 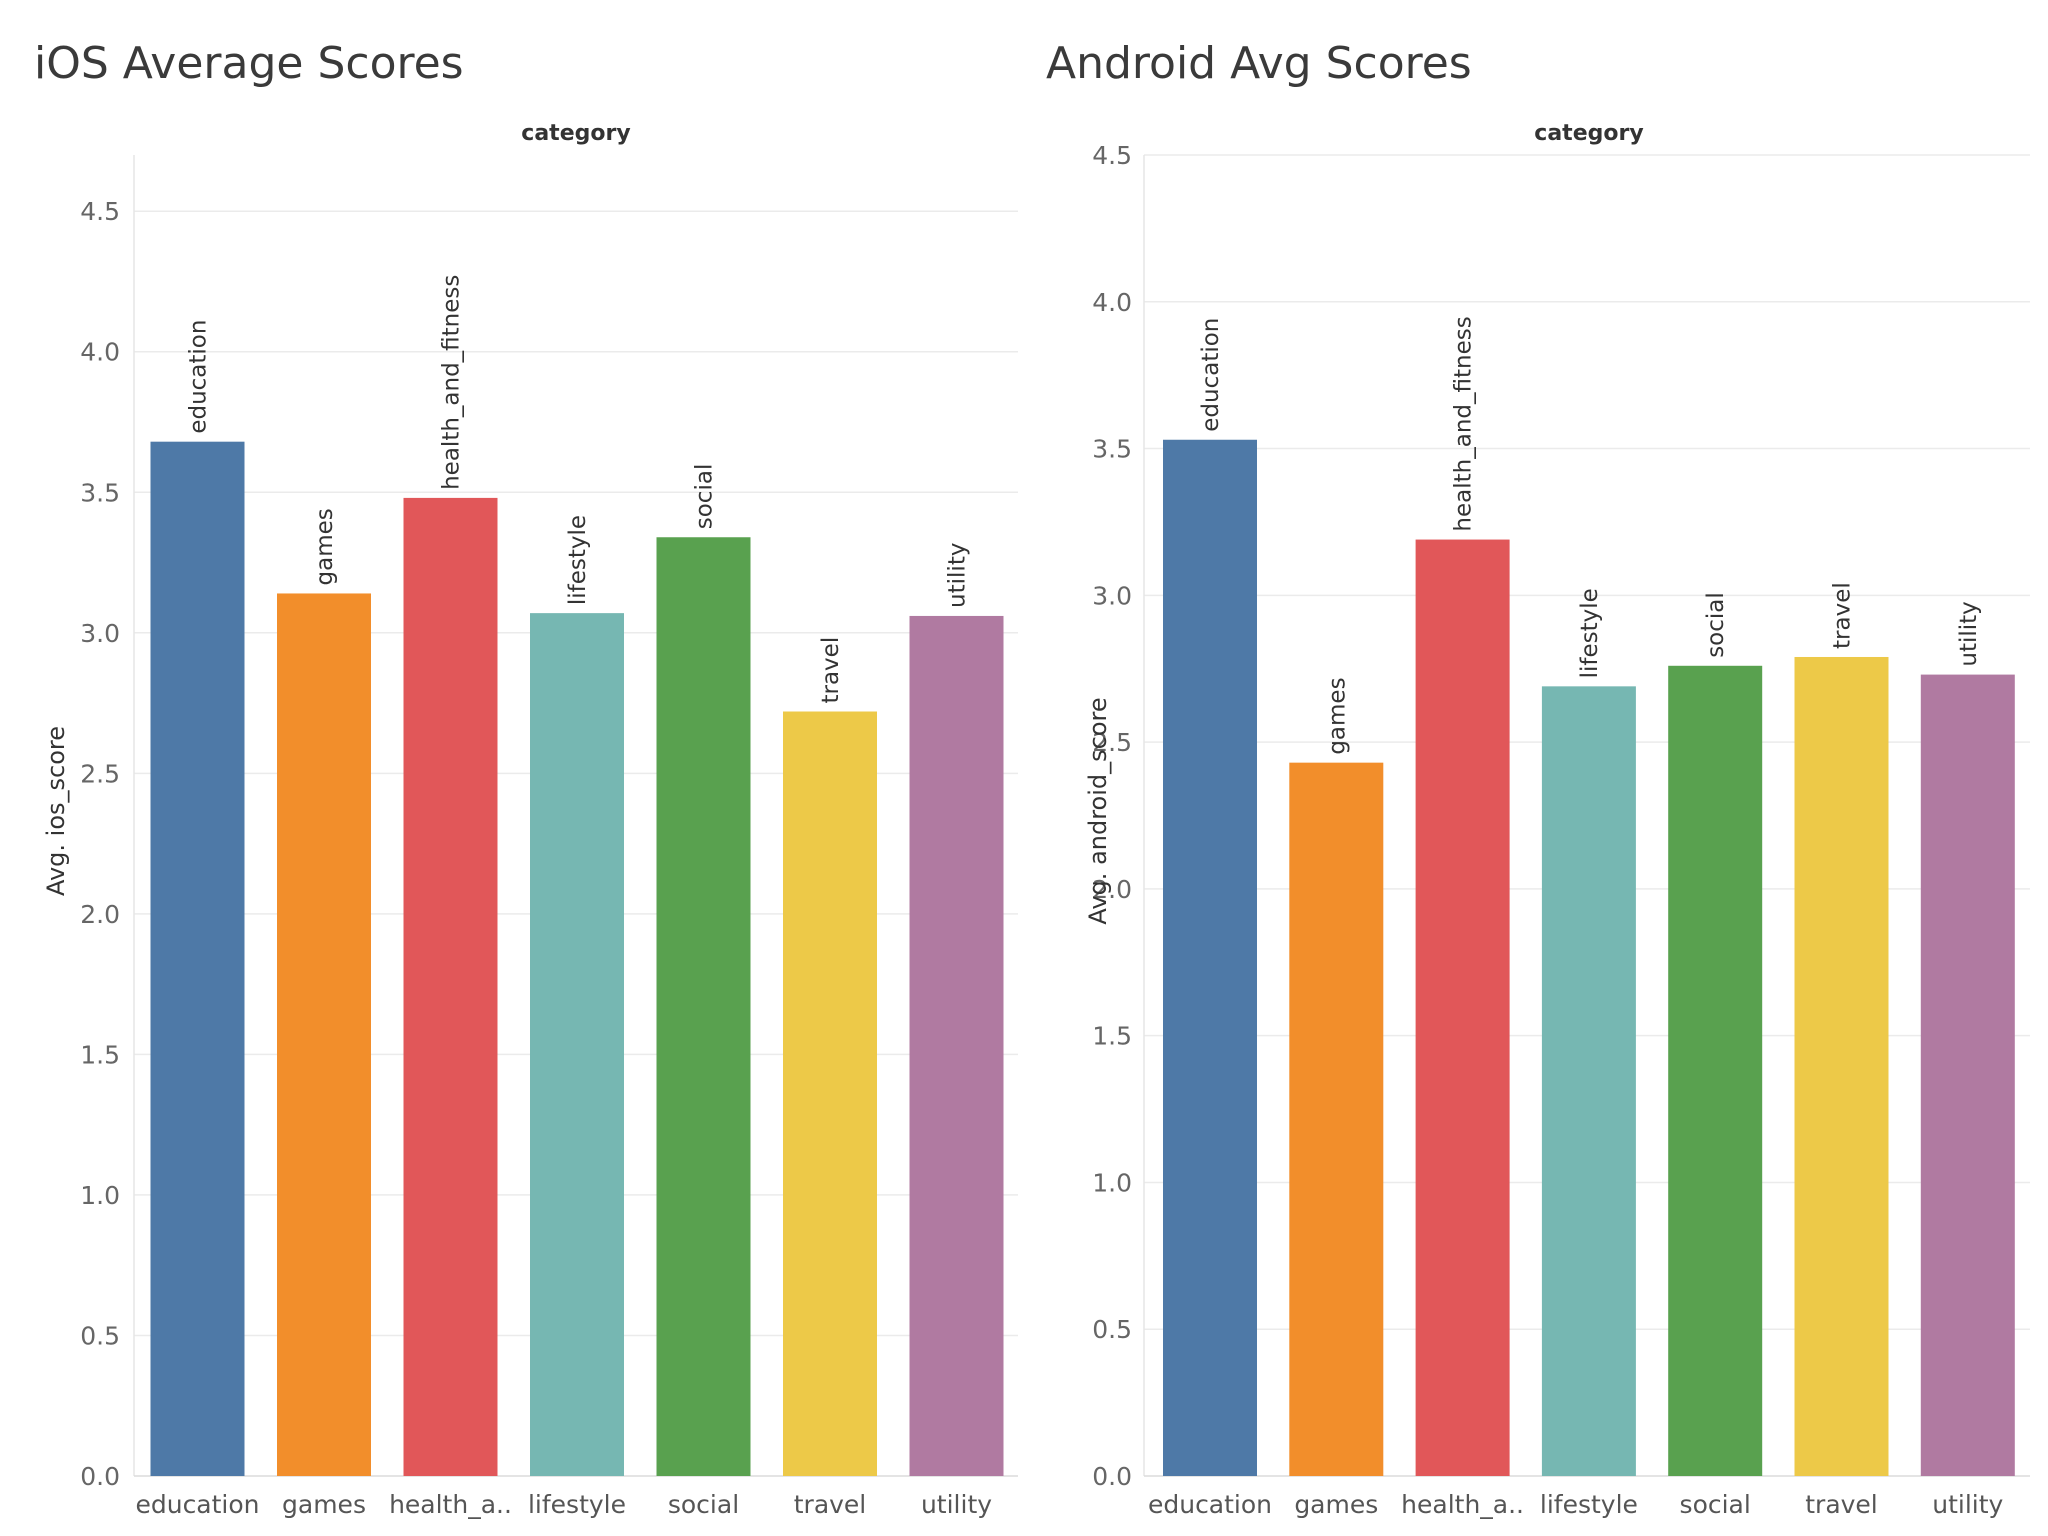 I want to click on chart-title: iOS Average Scores, so click(x=249, y=63).